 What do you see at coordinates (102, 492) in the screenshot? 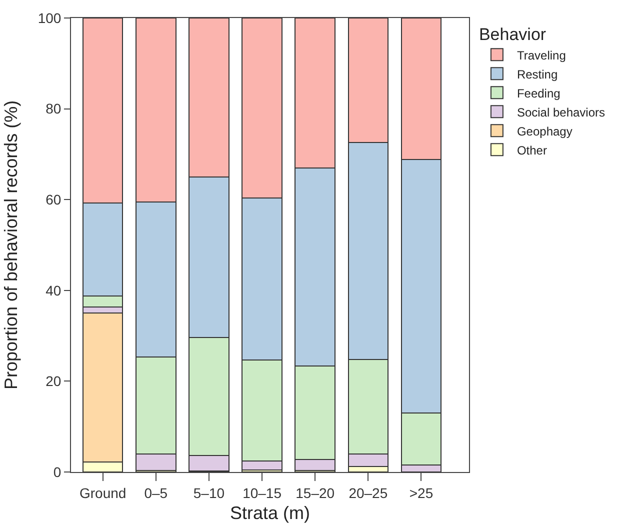
I see `x-tick-label: Ground` at bounding box center [102, 492].